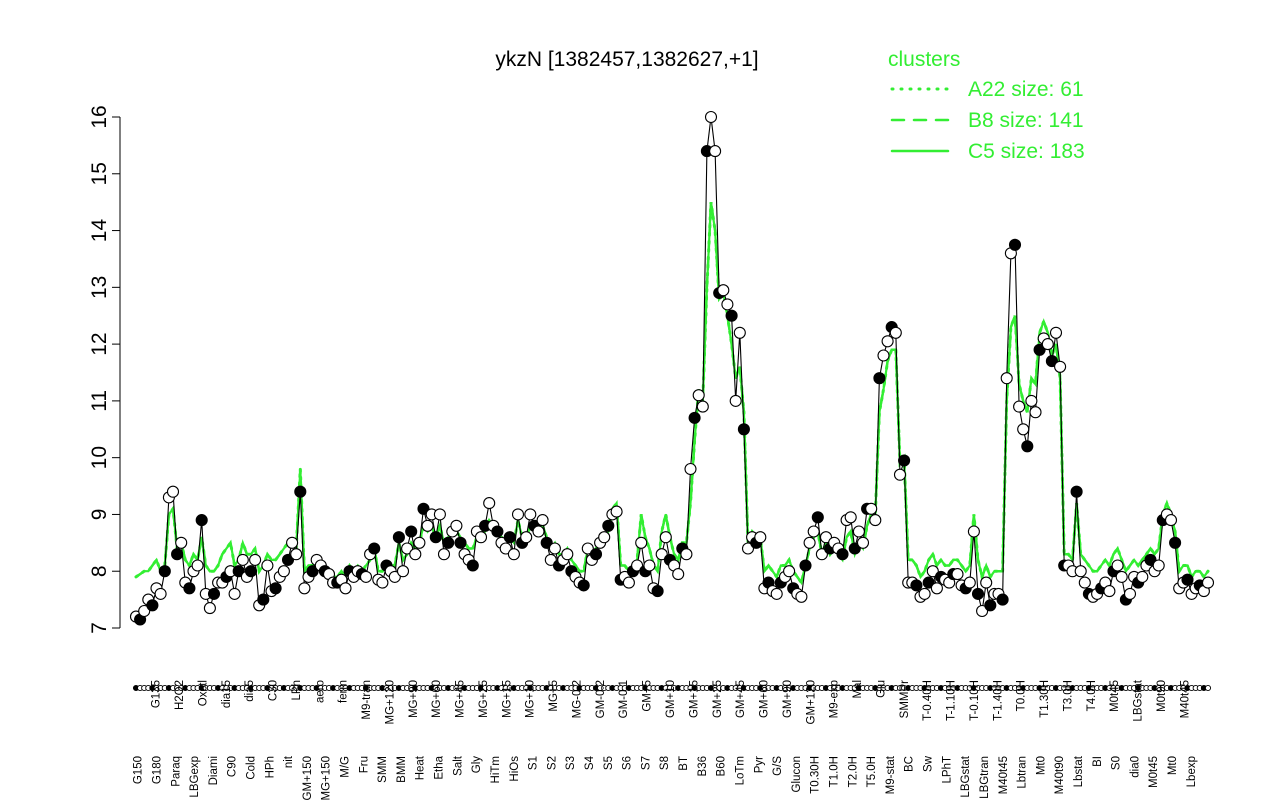  I want to click on y-tick-label: 8, so click(99, 571).